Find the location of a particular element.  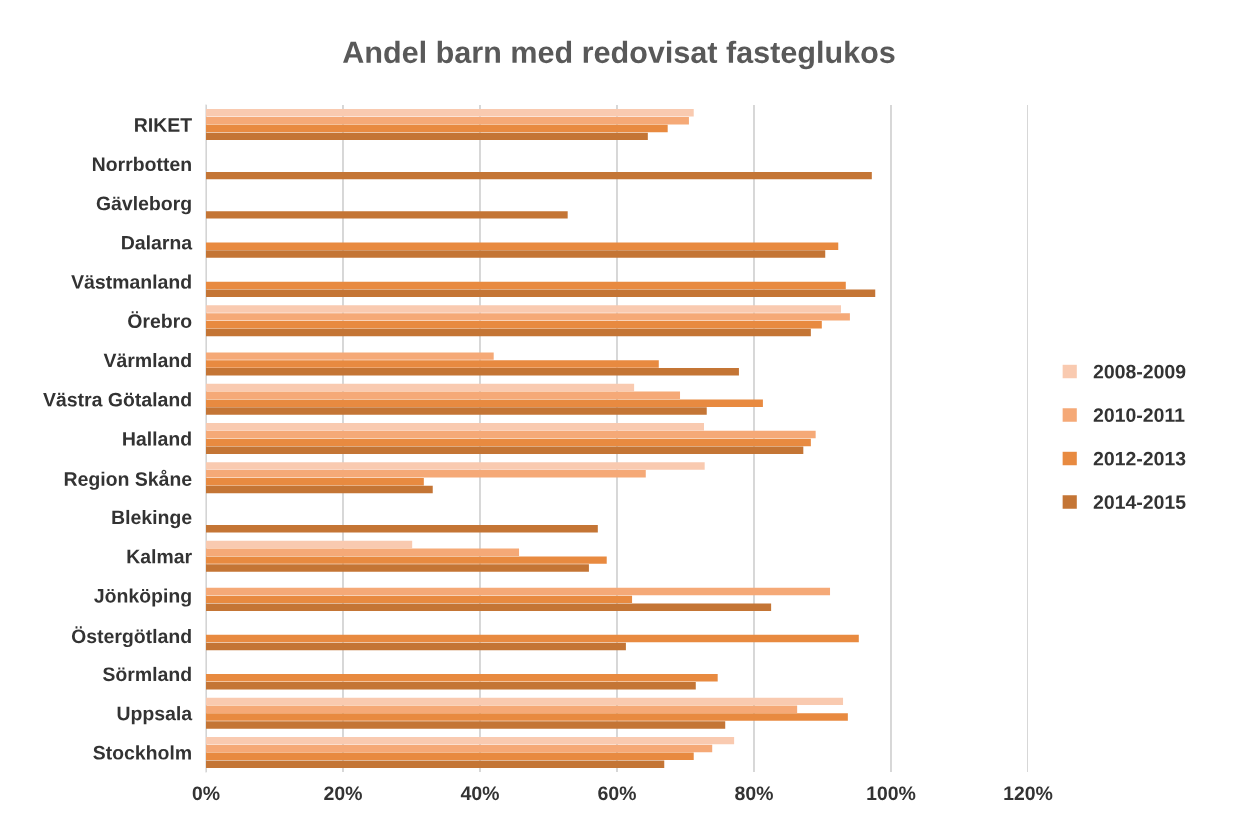

legend-label: 2010-2011 is located at coordinates (1139, 415).